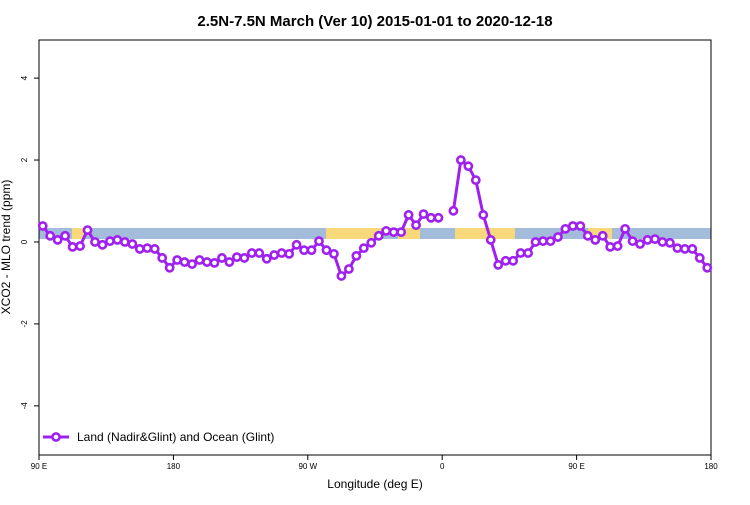 This screenshot has height=505, width=750. Describe the element at coordinates (24, 77) in the screenshot. I see `y-tick-label: 4` at that location.